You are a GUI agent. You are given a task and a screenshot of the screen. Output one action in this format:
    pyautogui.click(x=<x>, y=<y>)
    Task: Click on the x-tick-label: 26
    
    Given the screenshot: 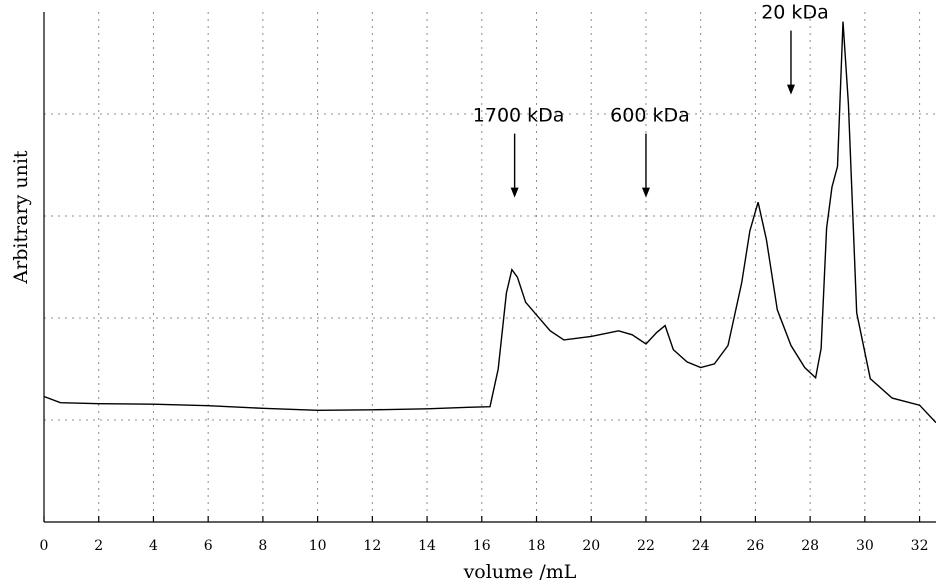 What is the action you would take?
    pyautogui.click(x=755, y=546)
    